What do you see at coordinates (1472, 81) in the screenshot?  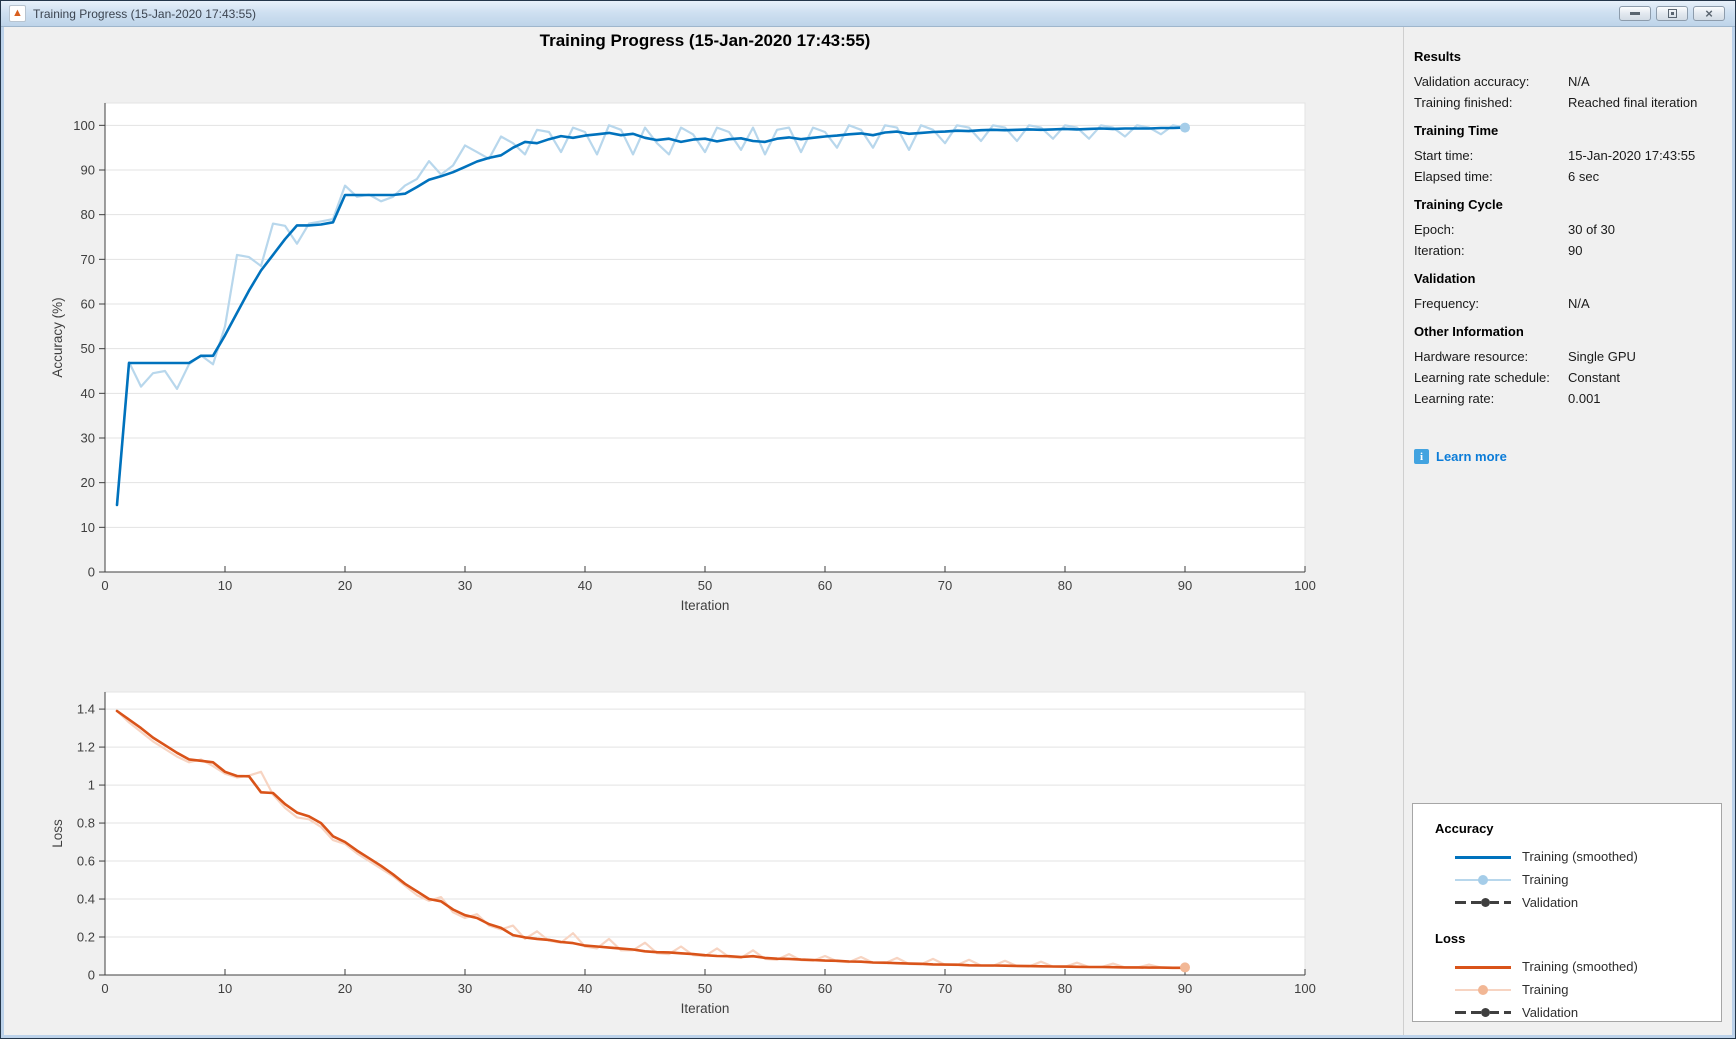 I see `info-label: Validation accuracy:` at bounding box center [1472, 81].